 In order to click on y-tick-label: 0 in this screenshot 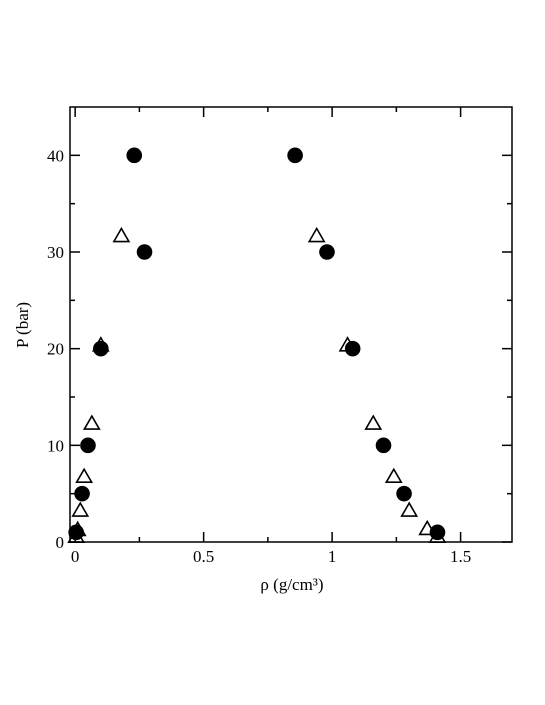, I will do `click(60, 542)`.